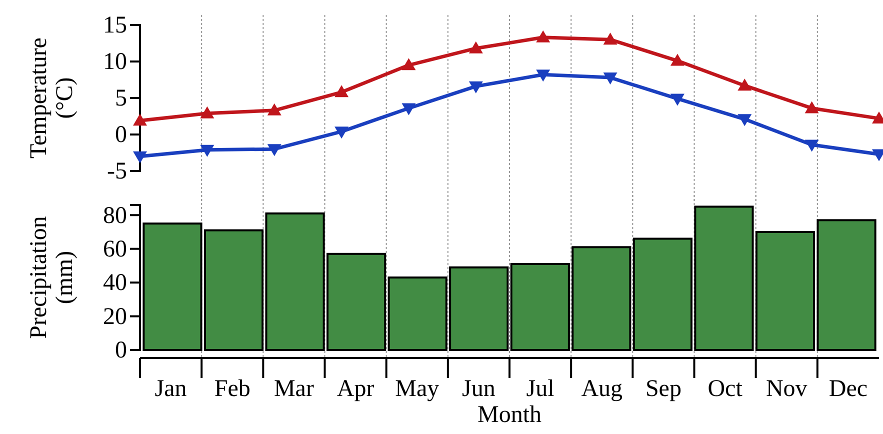 The width and height of the screenshot is (883, 434). I want to click on x-tick-label: Feb, so click(232, 389).